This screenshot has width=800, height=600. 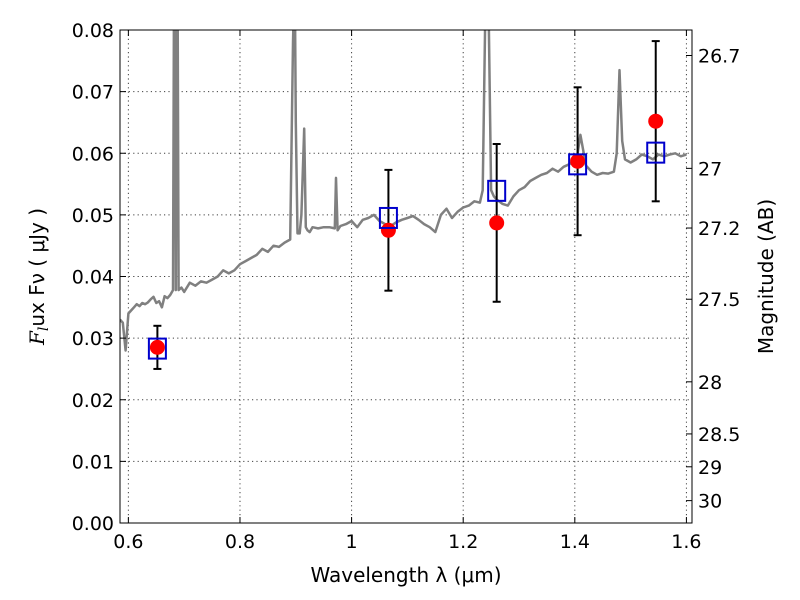 What do you see at coordinates (93, 278) in the screenshot?
I see `y-tick-label: 0.04` at bounding box center [93, 278].